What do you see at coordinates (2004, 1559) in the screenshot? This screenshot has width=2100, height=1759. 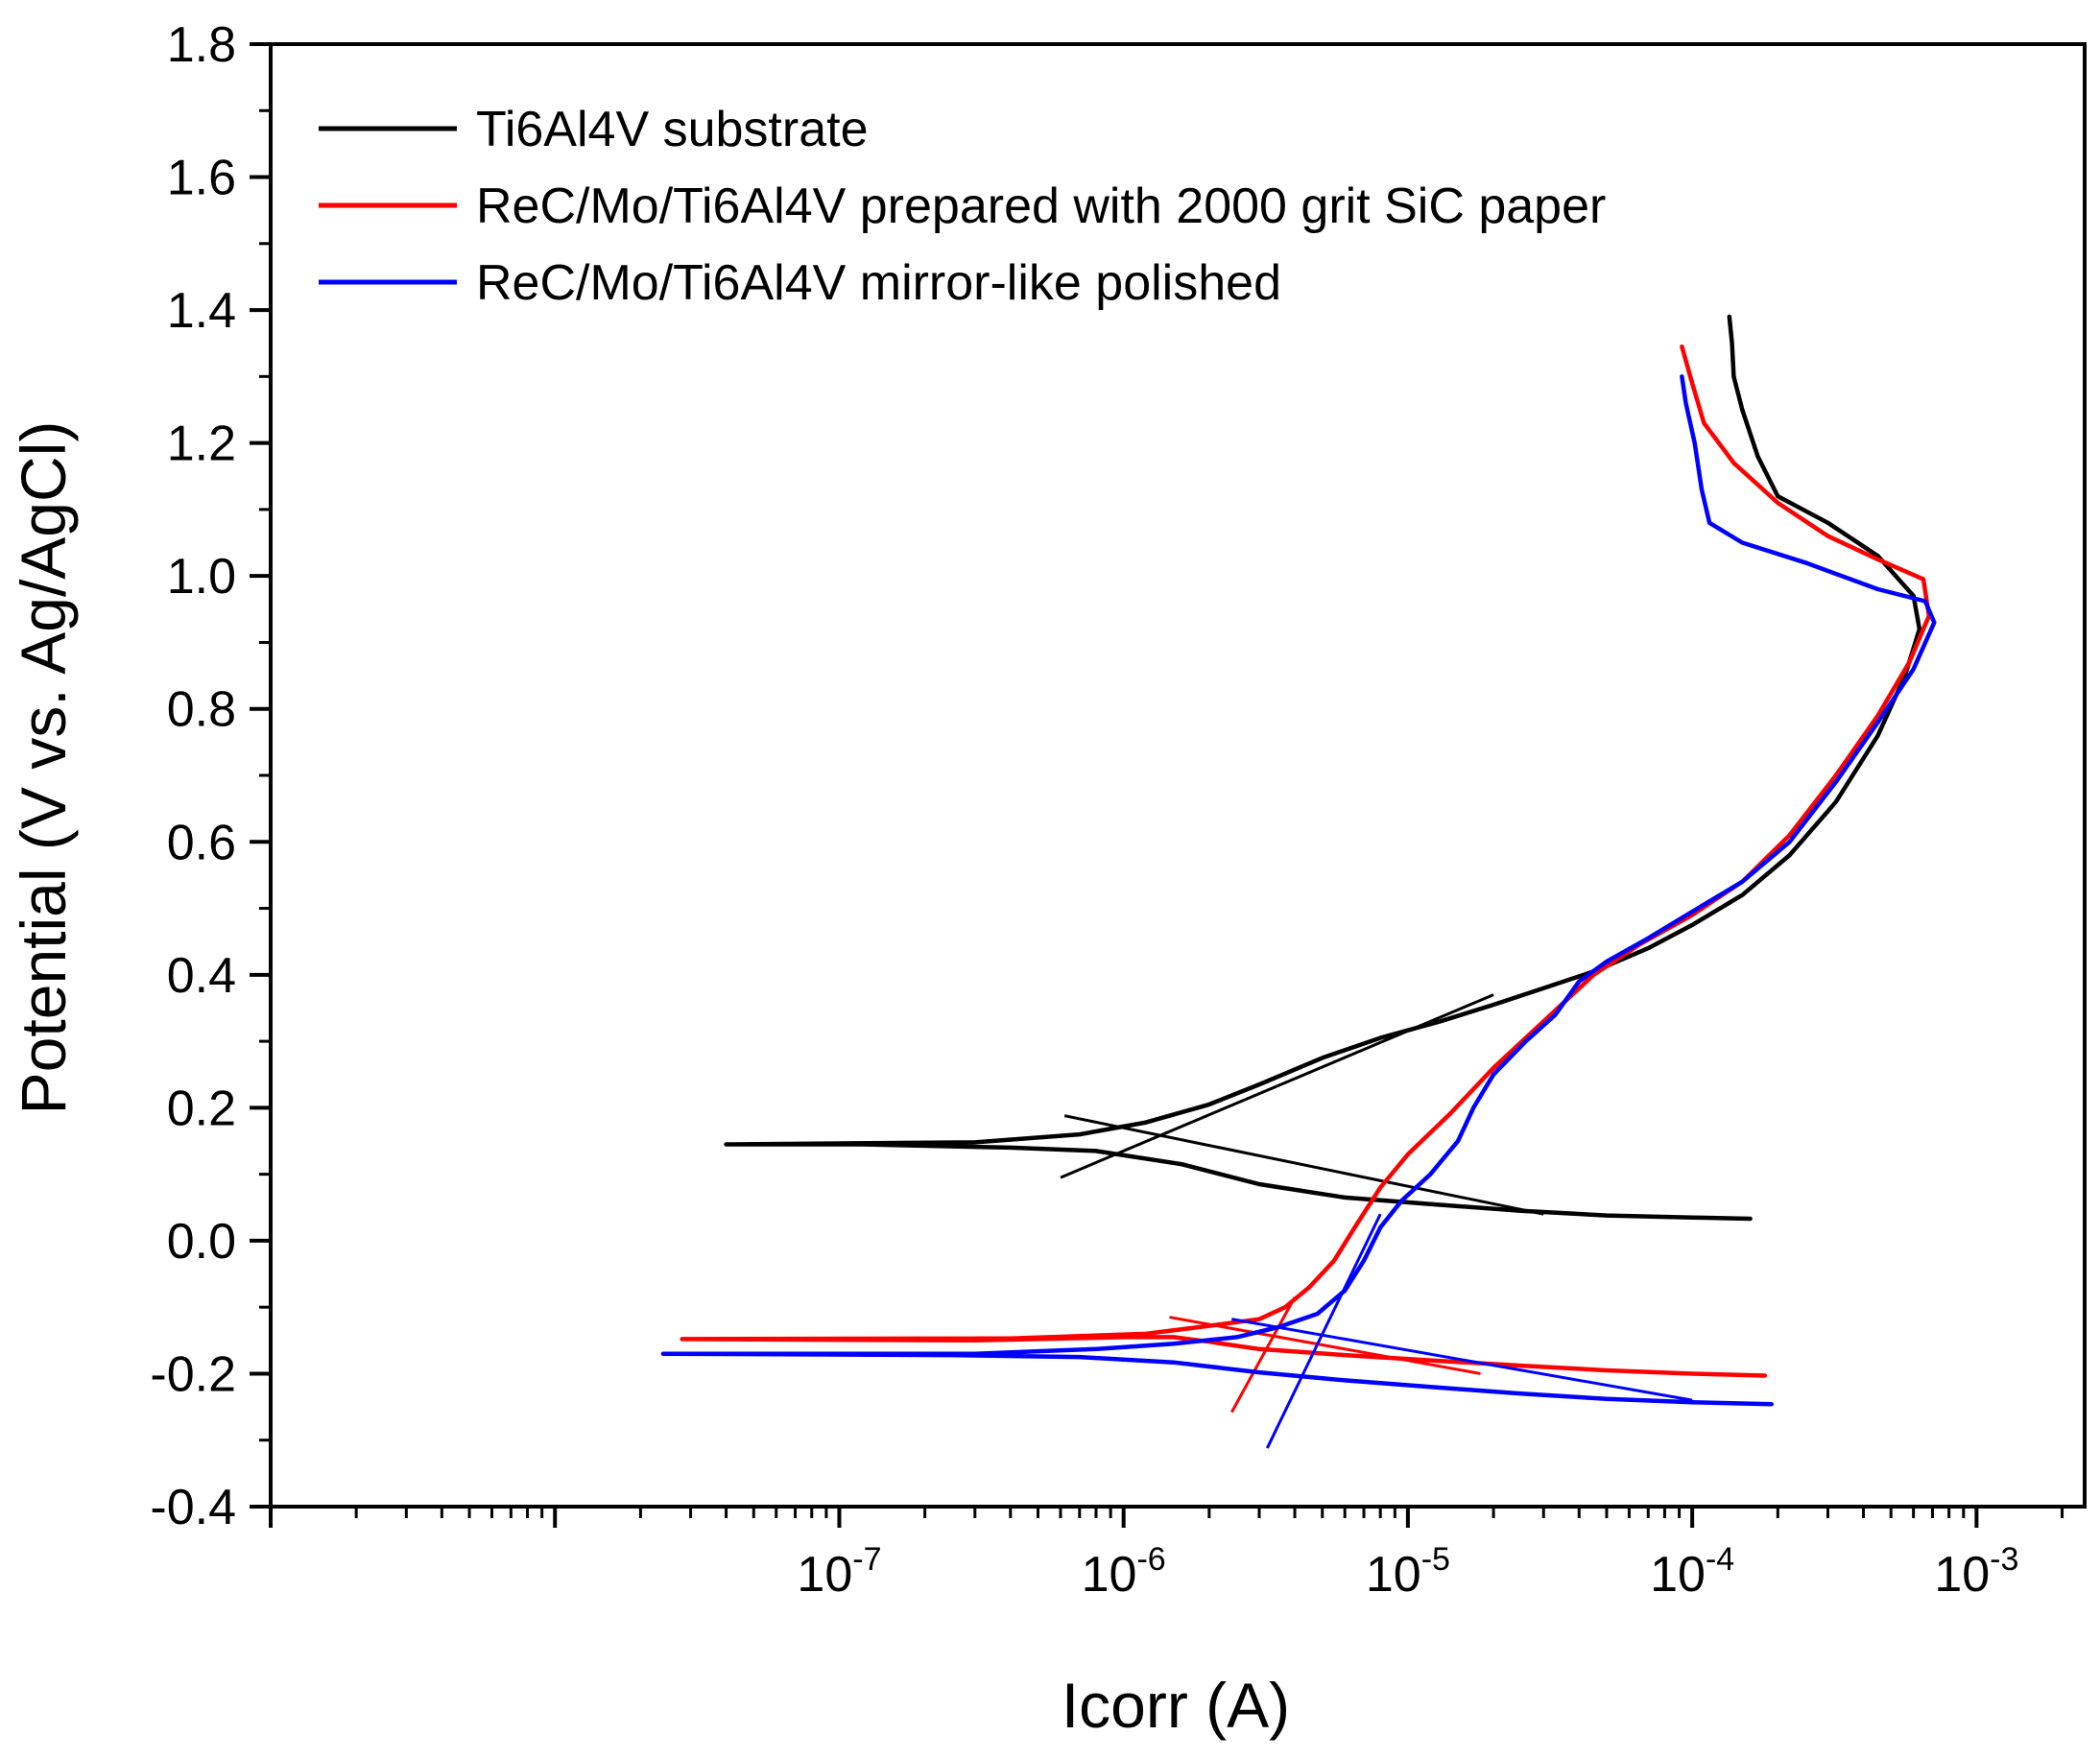 I see `x-tick-exponent: -3` at bounding box center [2004, 1559].